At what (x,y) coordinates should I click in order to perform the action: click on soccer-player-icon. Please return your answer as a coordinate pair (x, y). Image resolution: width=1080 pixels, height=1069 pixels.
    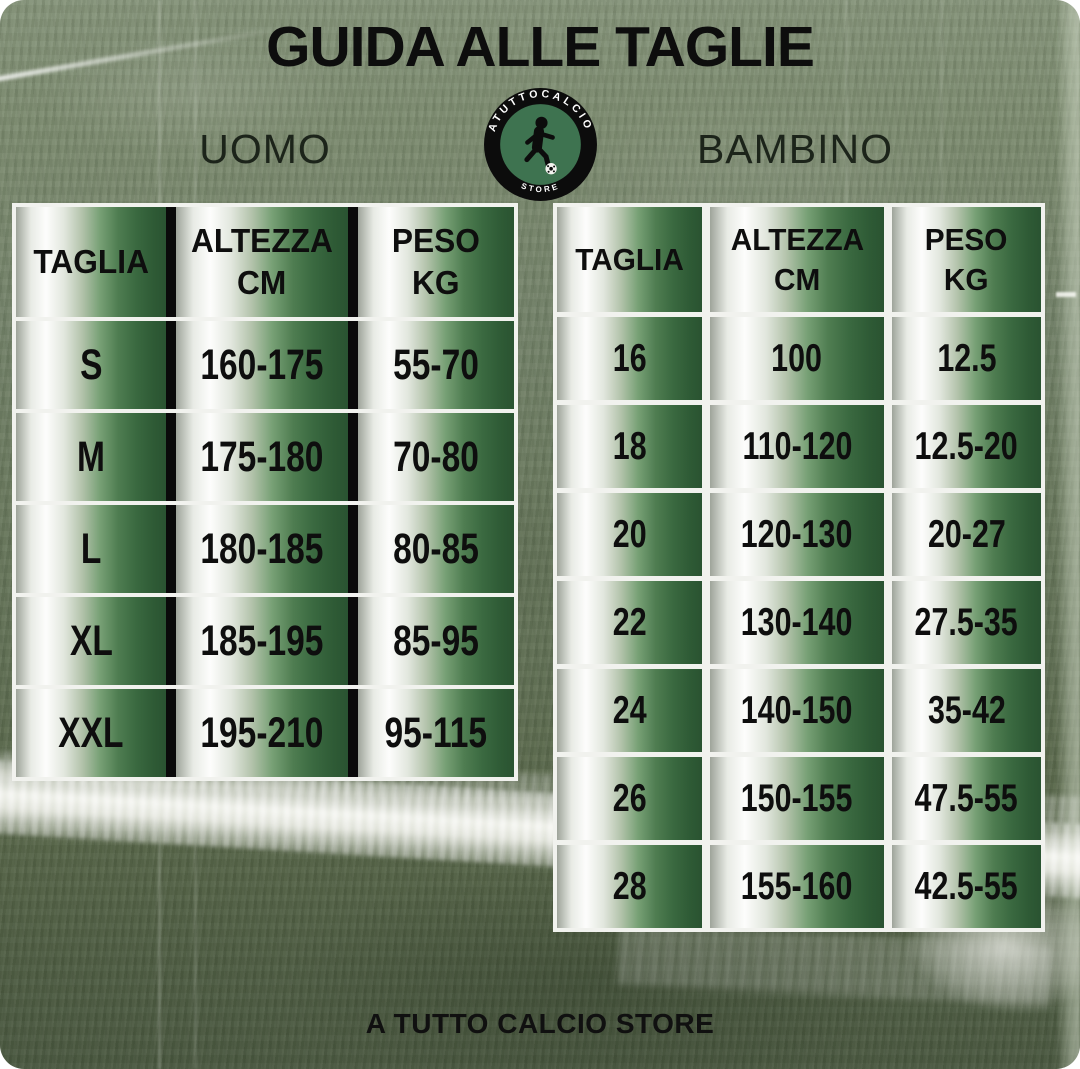
    Looking at the image, I should click on (539, 142).